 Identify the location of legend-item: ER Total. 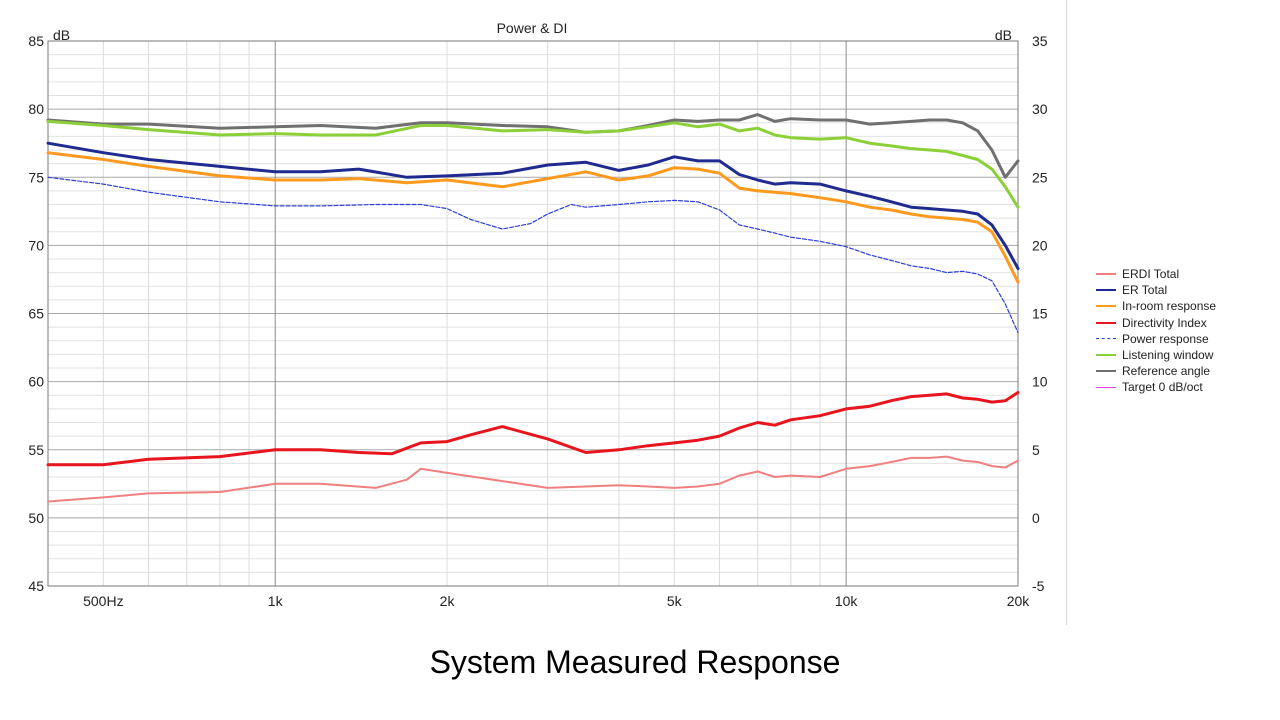
(1156, 290).